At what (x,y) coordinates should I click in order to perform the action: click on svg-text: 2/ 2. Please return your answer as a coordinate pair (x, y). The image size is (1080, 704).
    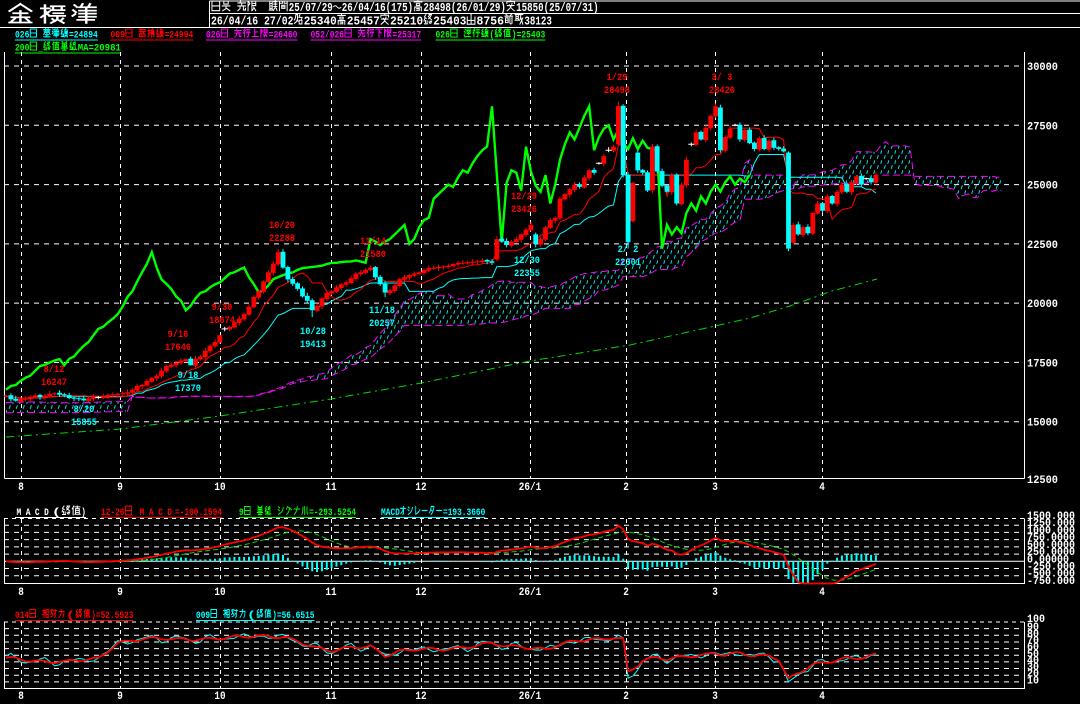
    Looking at the image, I should click on (628, 250).